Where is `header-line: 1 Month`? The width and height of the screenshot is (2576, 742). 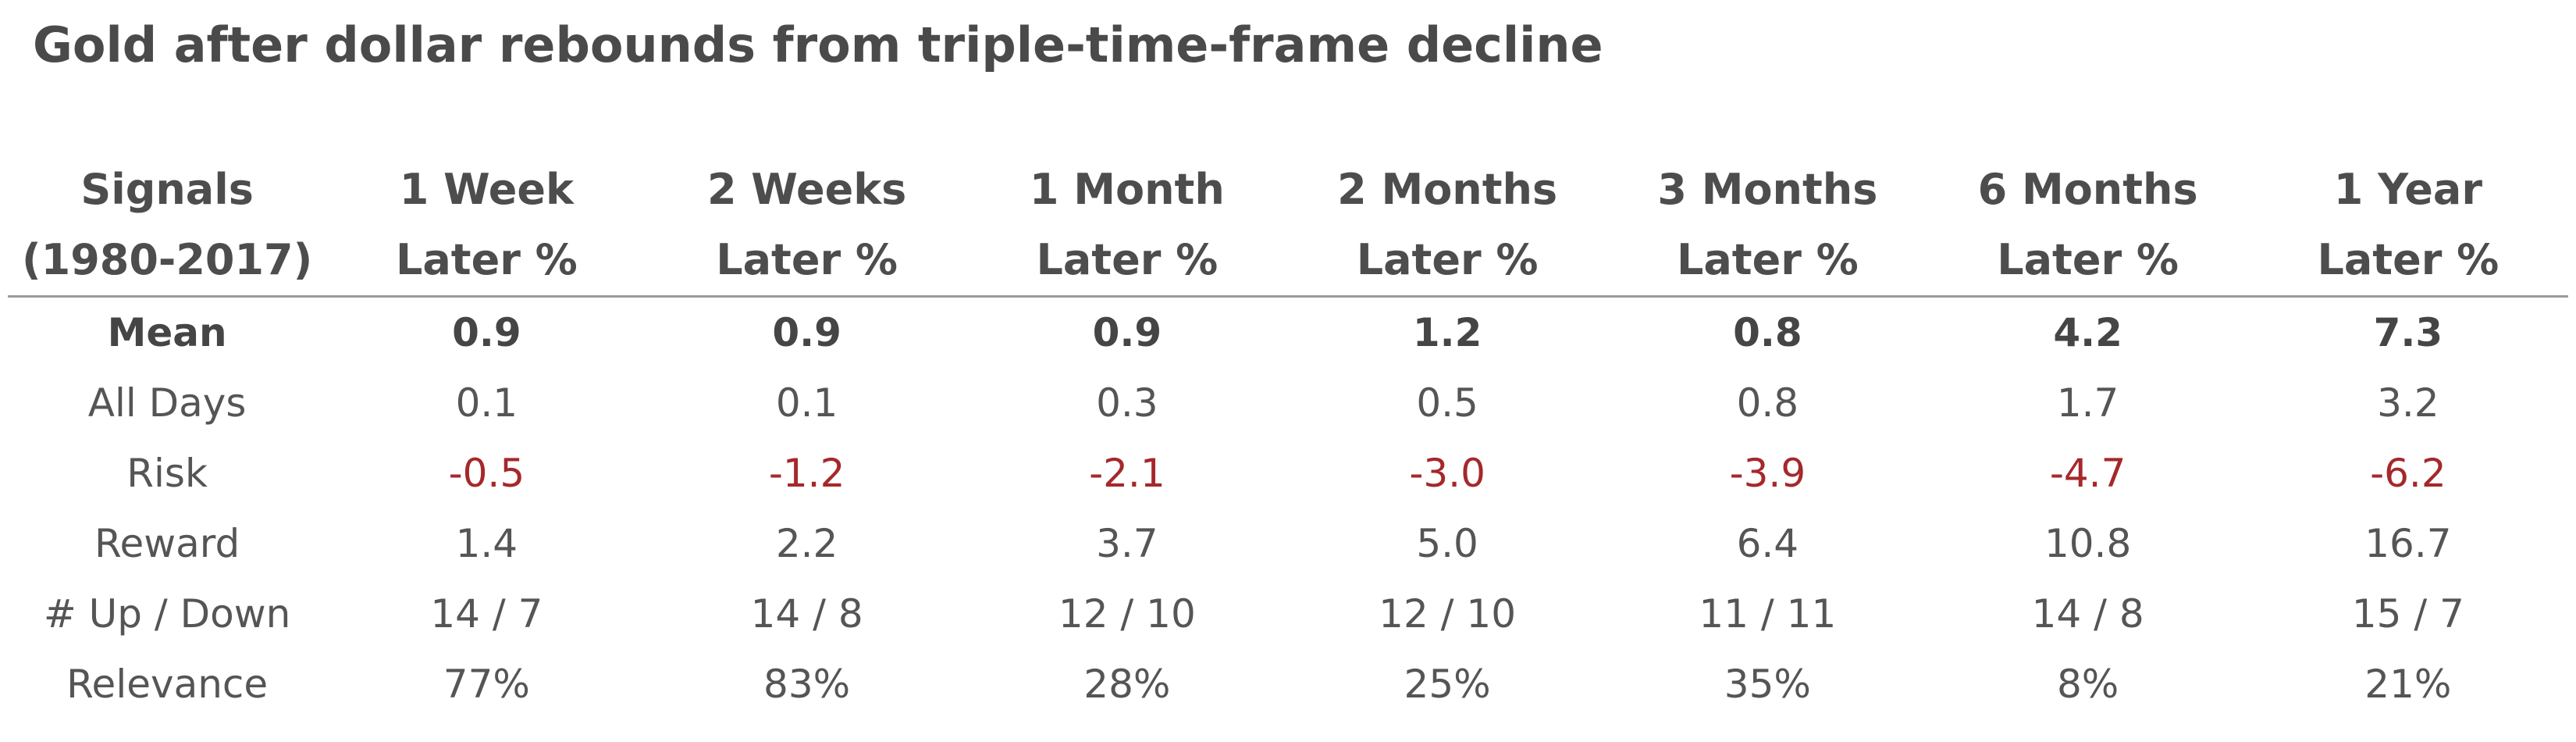 header-line: 1 Month is located at coordinates (1127, 189).